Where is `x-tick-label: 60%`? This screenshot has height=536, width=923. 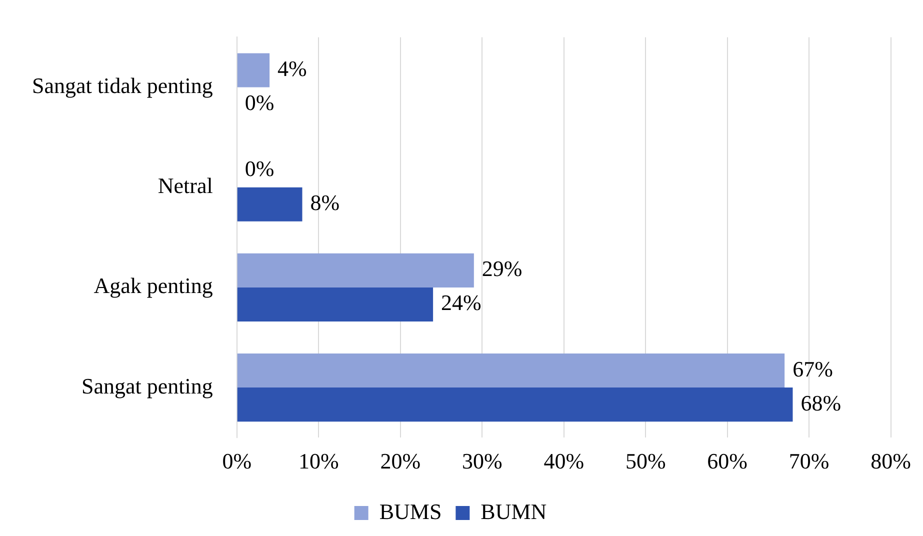
x-tick-label: 60% is located at coordinates (727, 461).